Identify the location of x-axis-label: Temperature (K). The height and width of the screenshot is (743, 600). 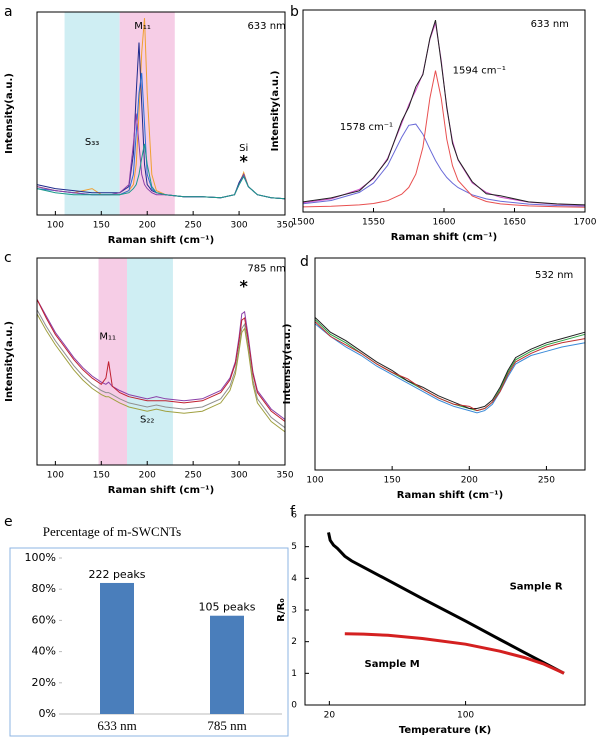
(445, 730).